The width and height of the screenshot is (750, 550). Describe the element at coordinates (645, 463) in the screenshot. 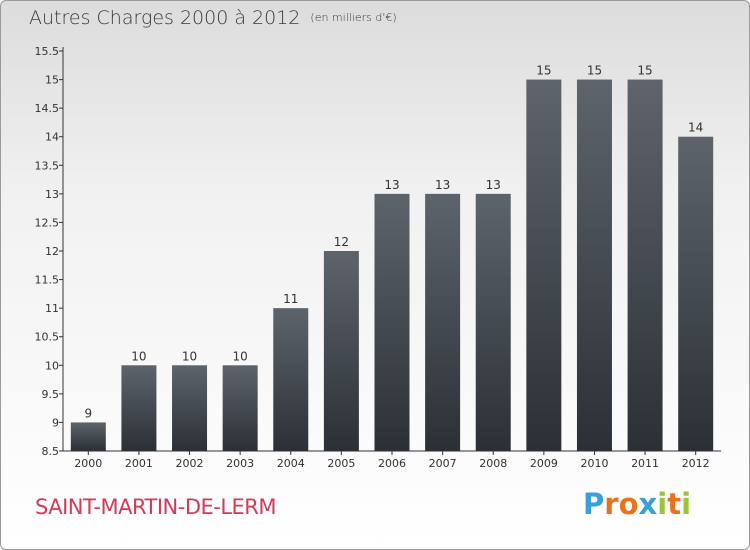

I see `x-tick-label-2011: 2011` at that location.